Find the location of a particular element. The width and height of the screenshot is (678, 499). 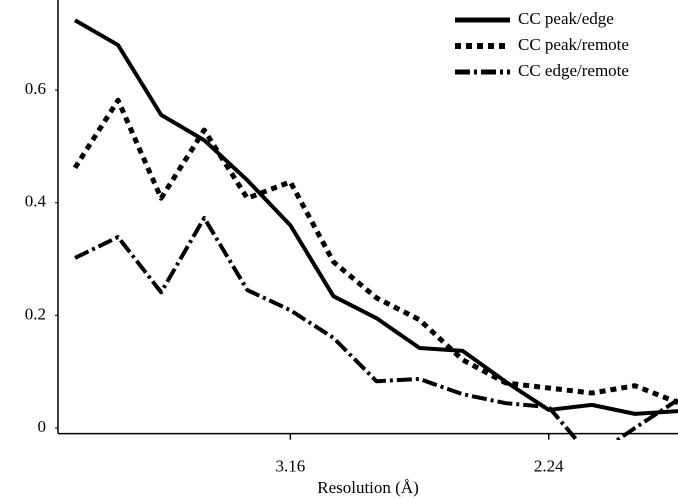

x-tick-label: 2.24 is located at coordinates (549, 466).